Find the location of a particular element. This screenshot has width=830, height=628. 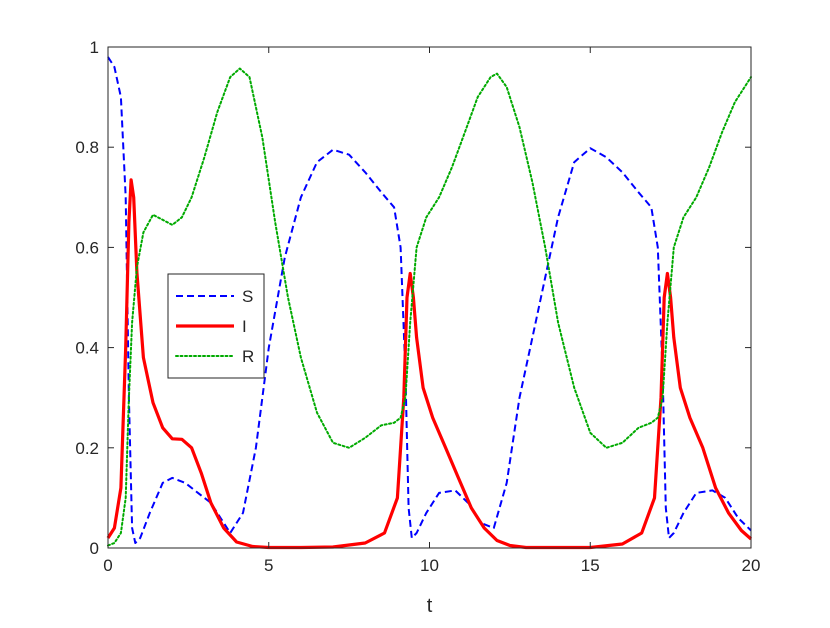

legend-label-i: I is located at coordinates (244, 326).